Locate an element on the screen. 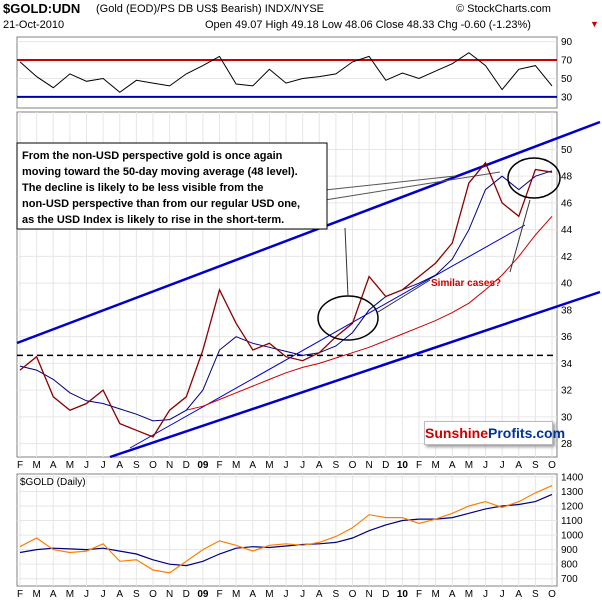  symbol-title: $GOLD:UDN is located at coordinates (42, 8).